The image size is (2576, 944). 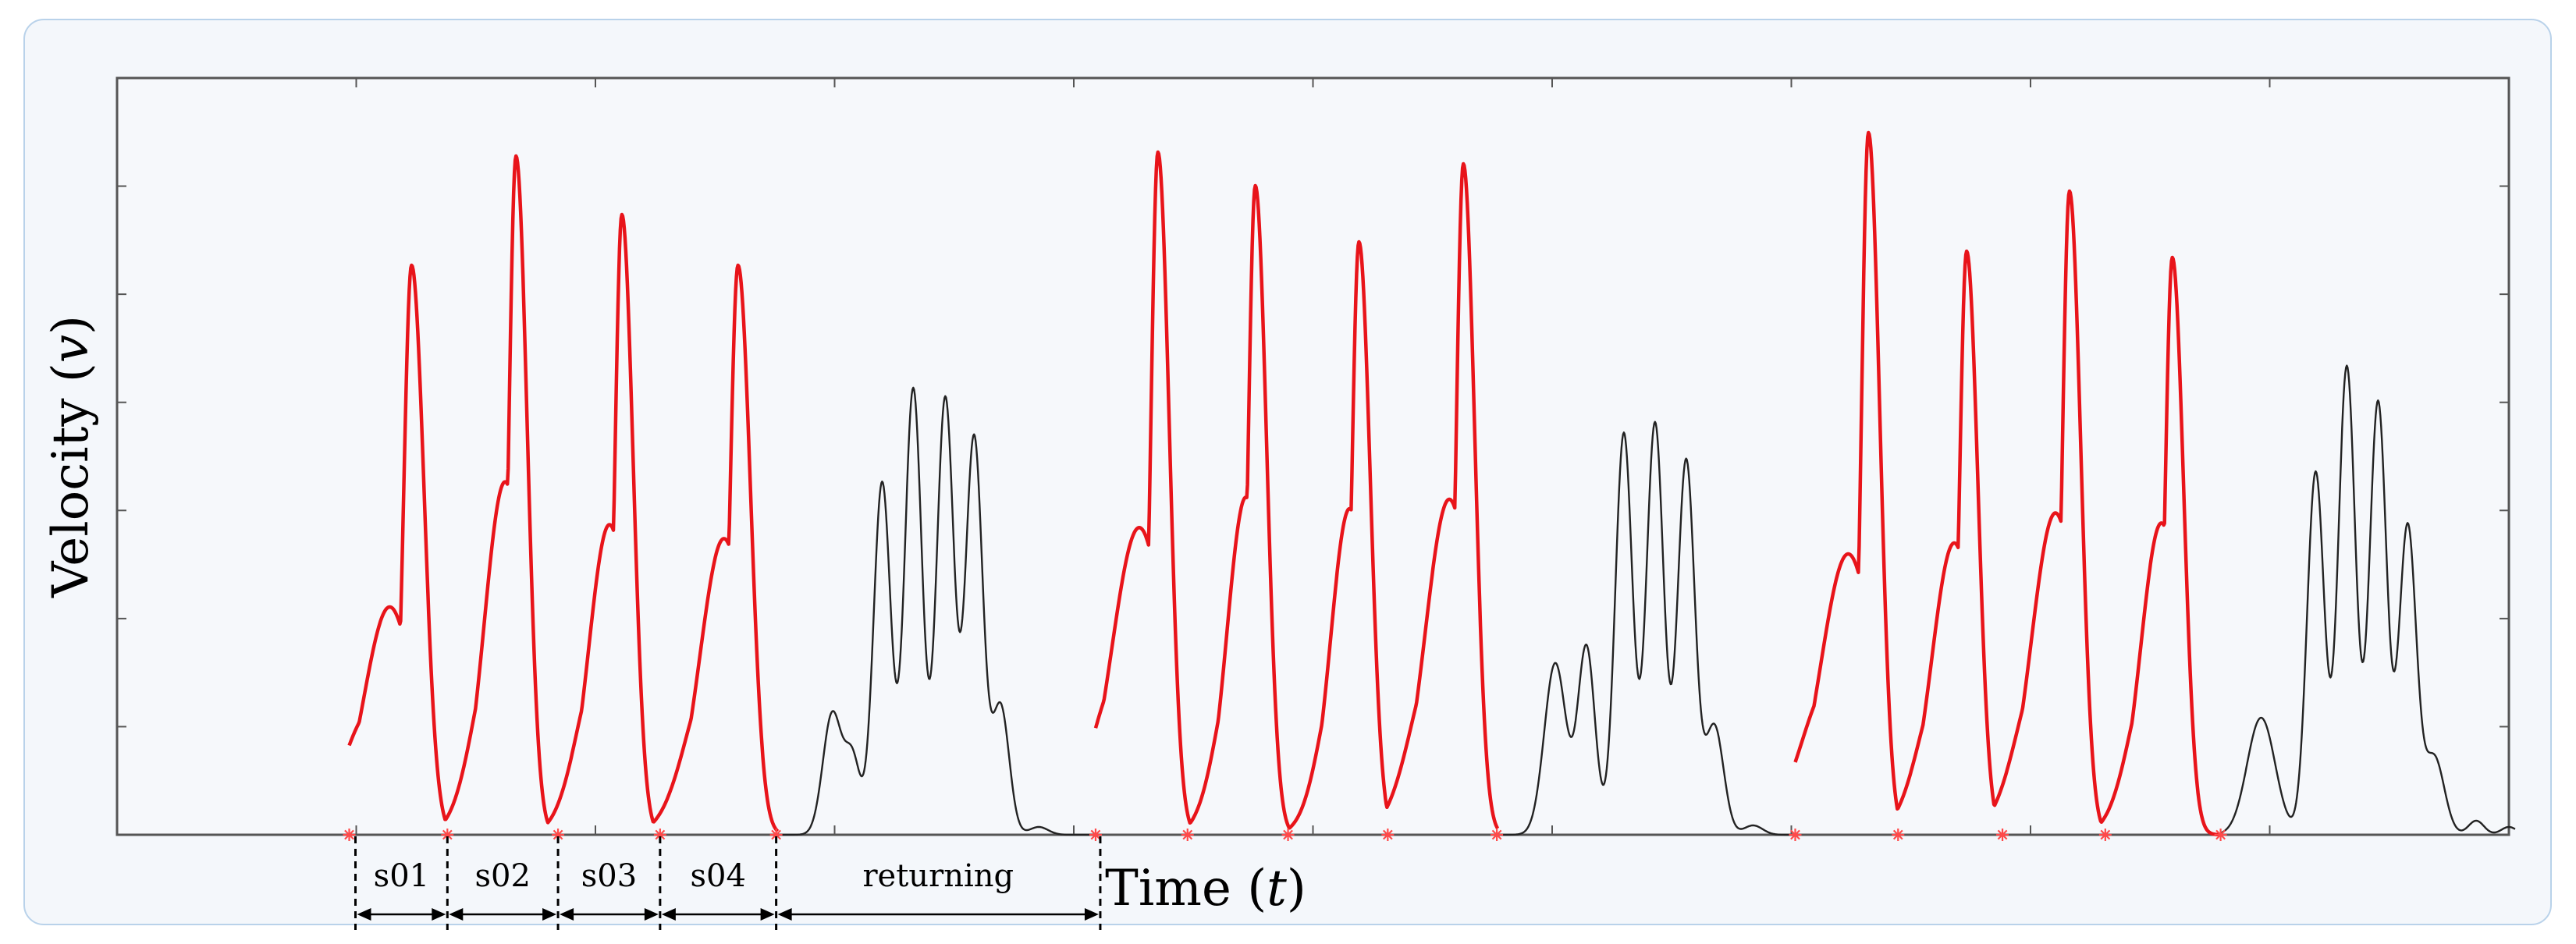 I want to click on segment-label: s02, so click(x=502, y=876).